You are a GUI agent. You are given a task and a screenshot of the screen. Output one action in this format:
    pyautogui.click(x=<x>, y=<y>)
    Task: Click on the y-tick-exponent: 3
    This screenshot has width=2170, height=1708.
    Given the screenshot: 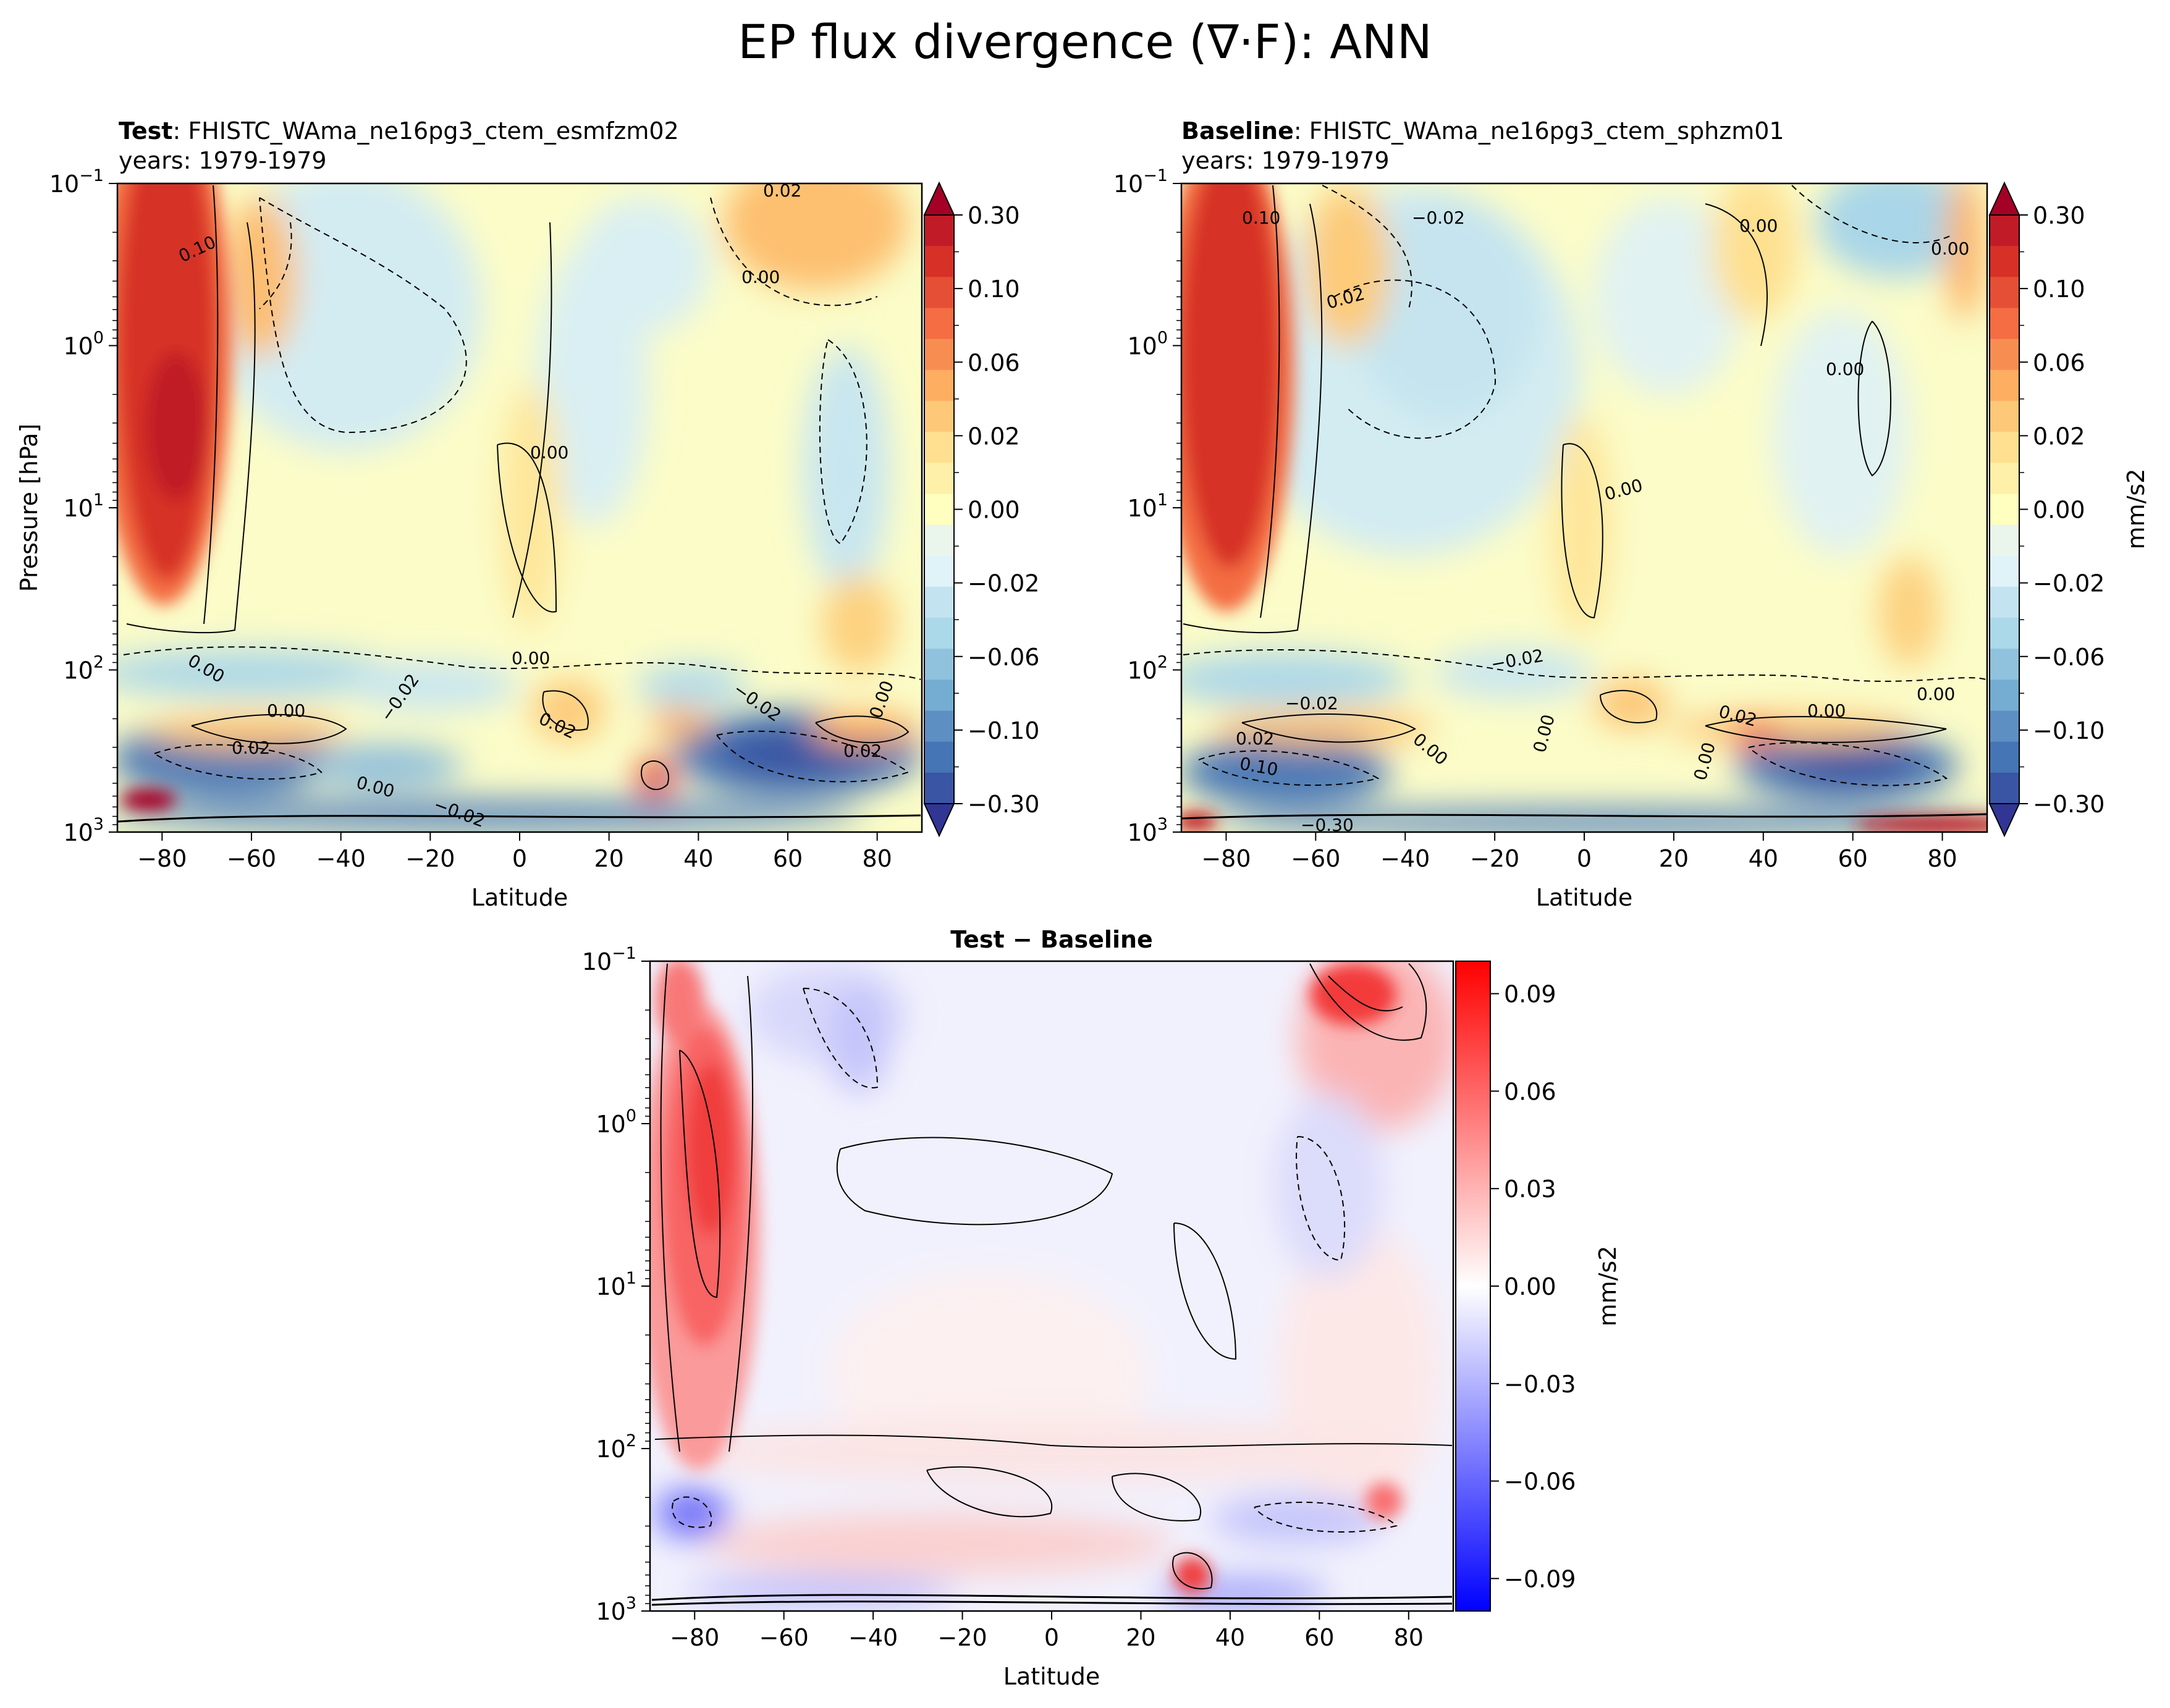 What is the action you would take?
    pyautogui.click(x=1162, y=824)
    